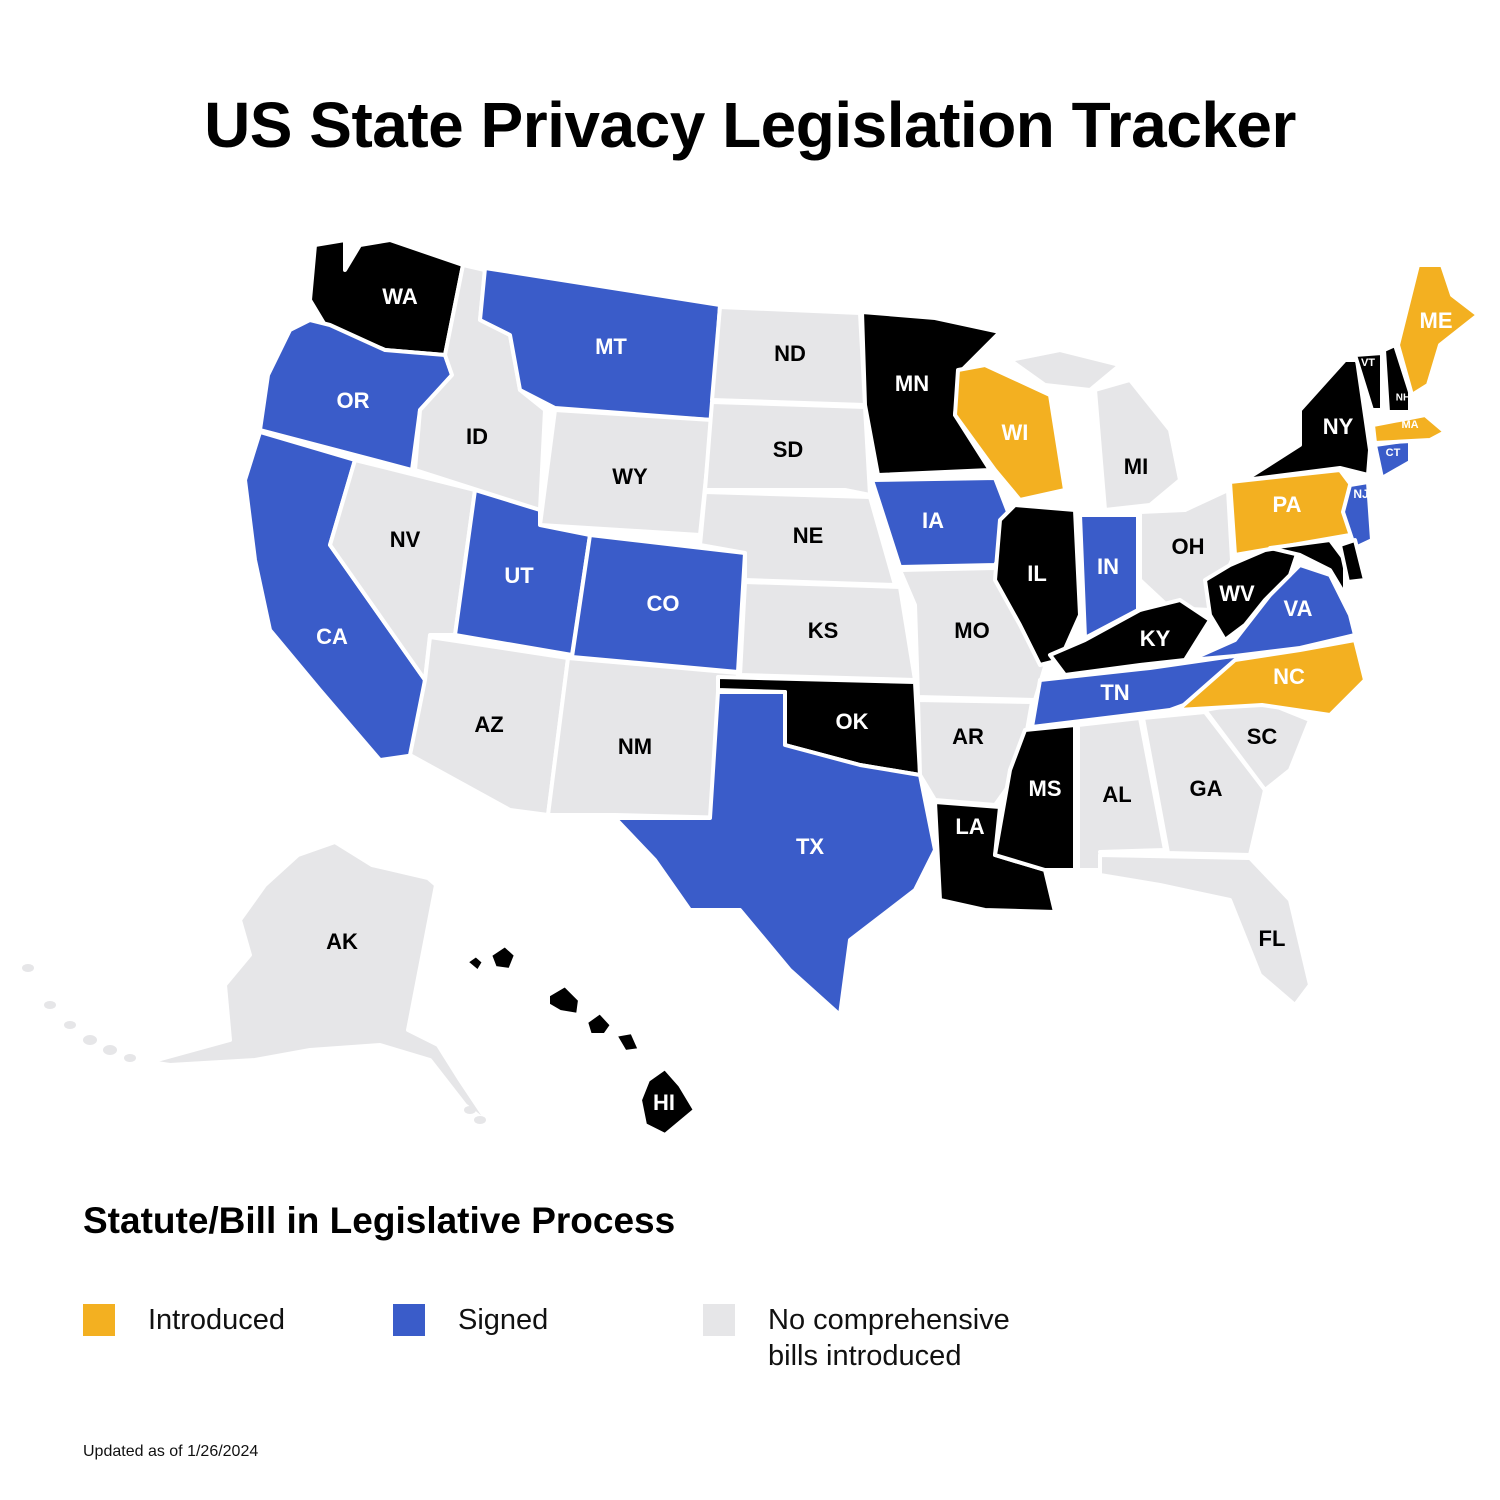 This screenshot has width=1500, height=1500. I want to click on state-il, so click(1037, 585).